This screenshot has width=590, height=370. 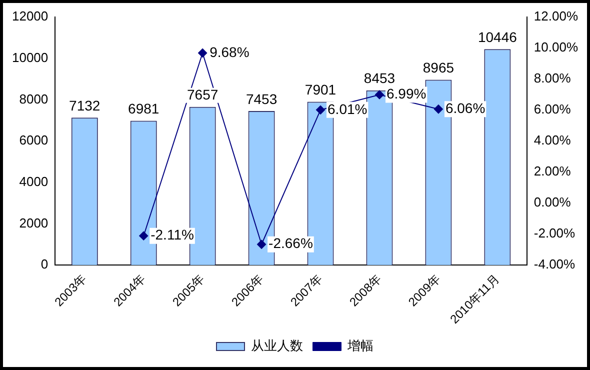 I want to click on y2-tick-label: 6.00%, so click(x=553, y=109).